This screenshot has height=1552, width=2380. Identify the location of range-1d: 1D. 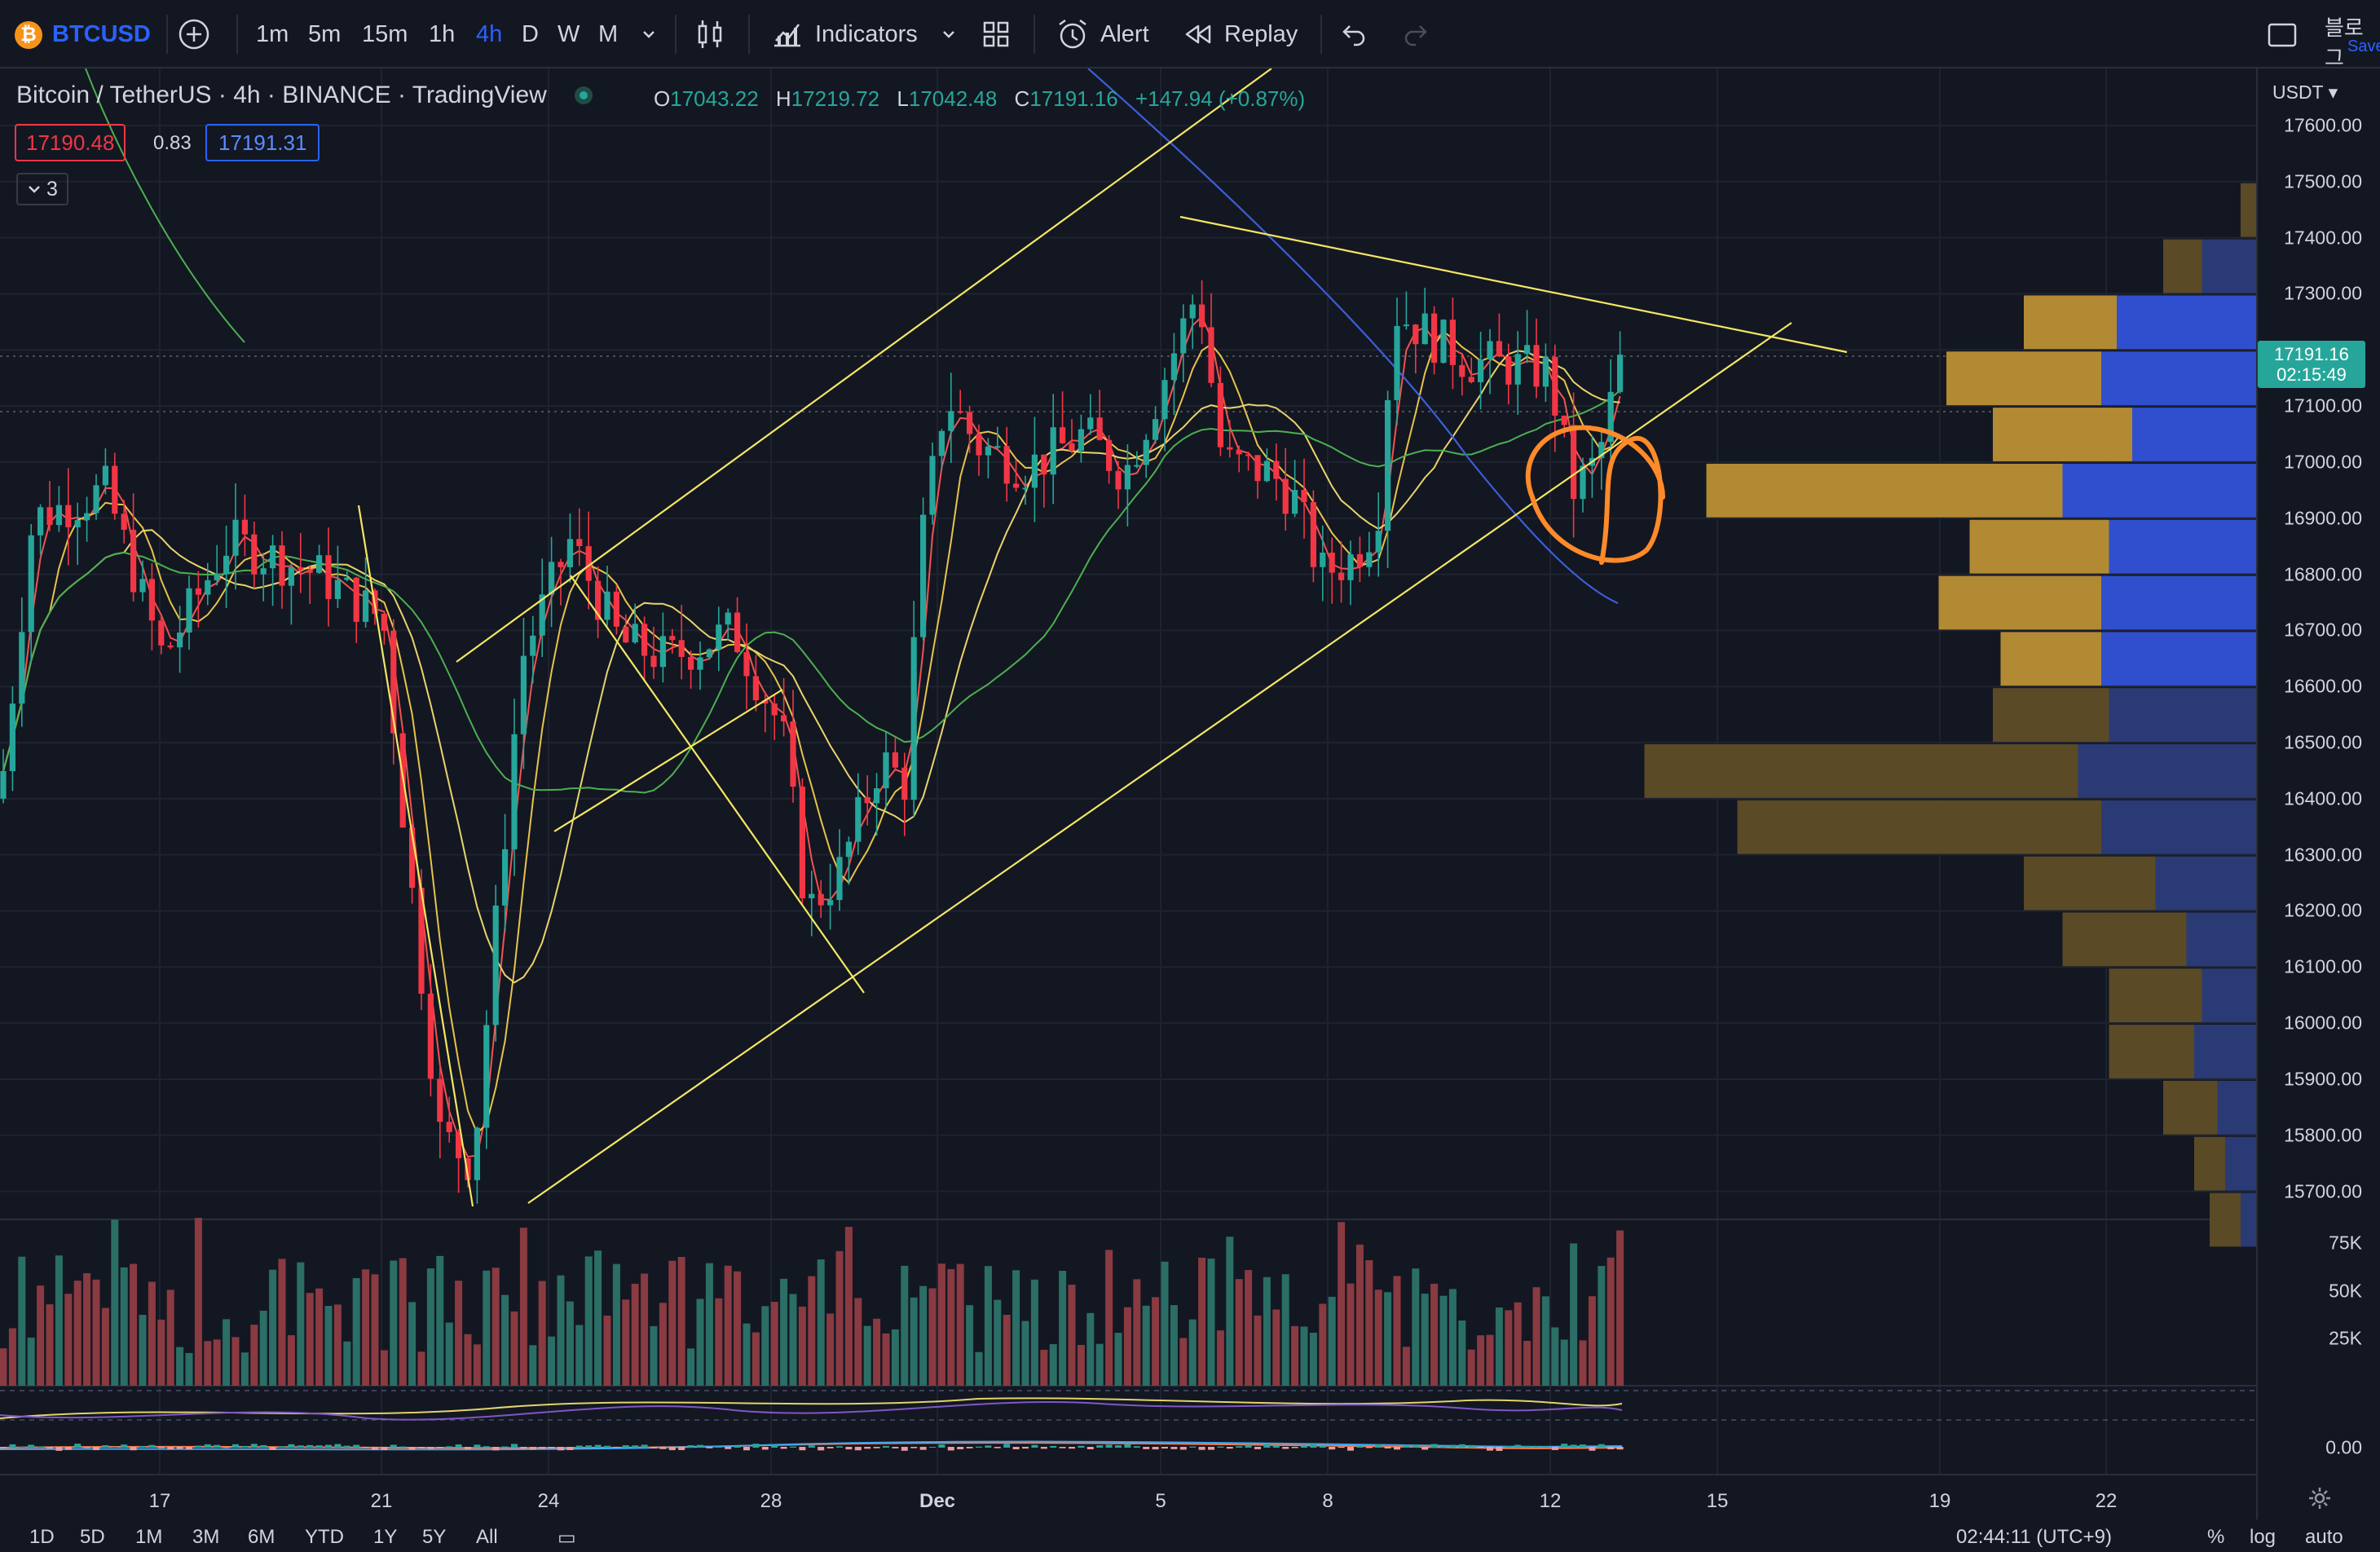
(42, 1537).